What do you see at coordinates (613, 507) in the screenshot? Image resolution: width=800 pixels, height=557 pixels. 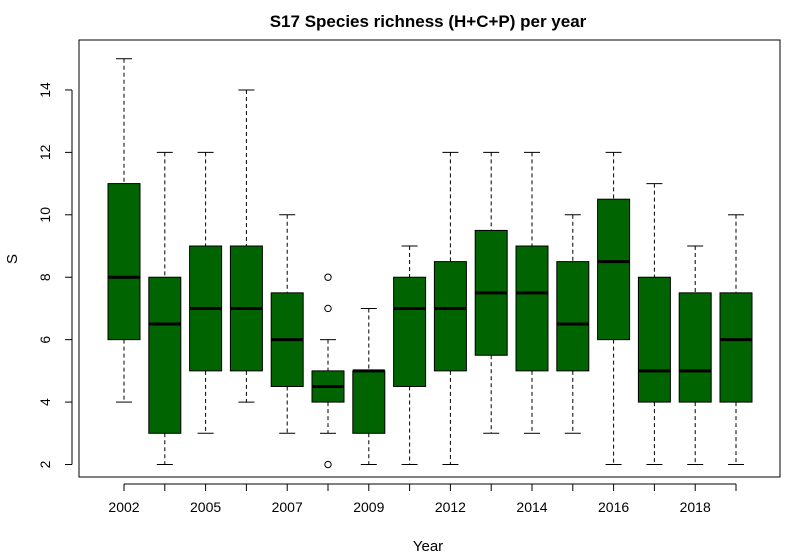 I see `x-tick-label: 2016` at bounding box center [613, 507].